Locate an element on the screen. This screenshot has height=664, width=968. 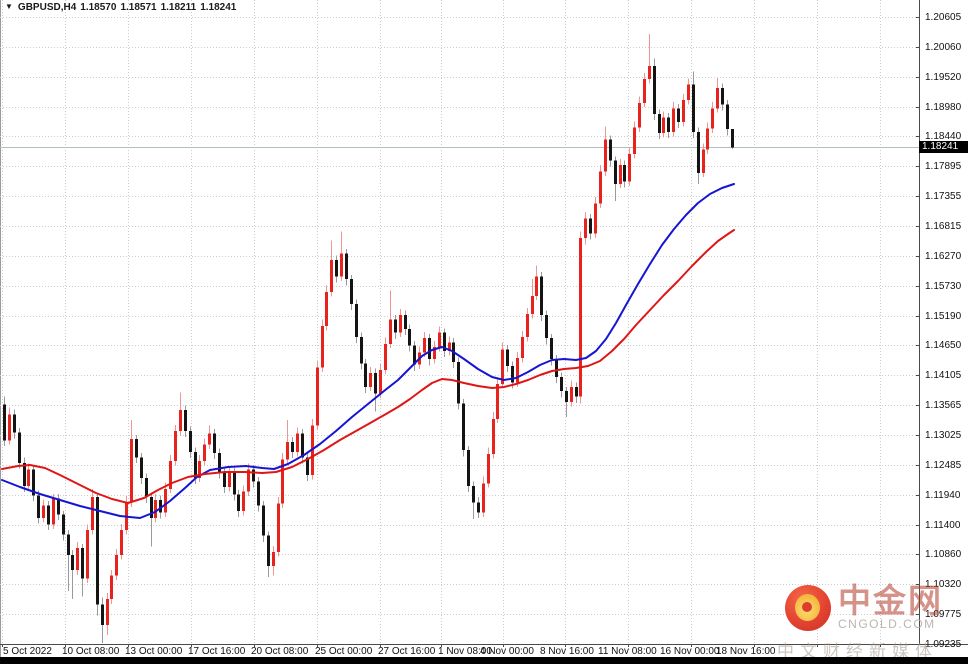
time-tick-label: 20 Oct 08:00 is located at coordinates (280, 651).